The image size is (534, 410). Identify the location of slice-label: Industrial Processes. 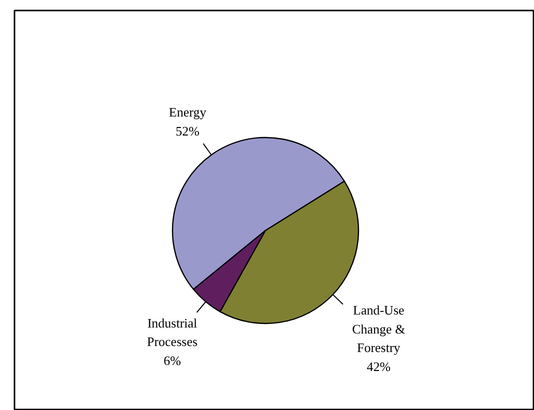
(172, 332).